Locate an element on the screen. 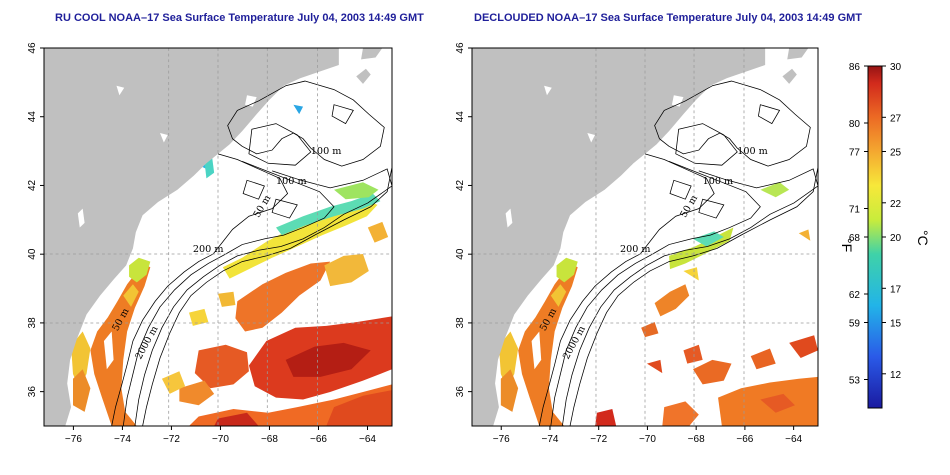 The image size is (950, 475). fahrenheit-tick-label: 86 is located at coordinates (855, 67).